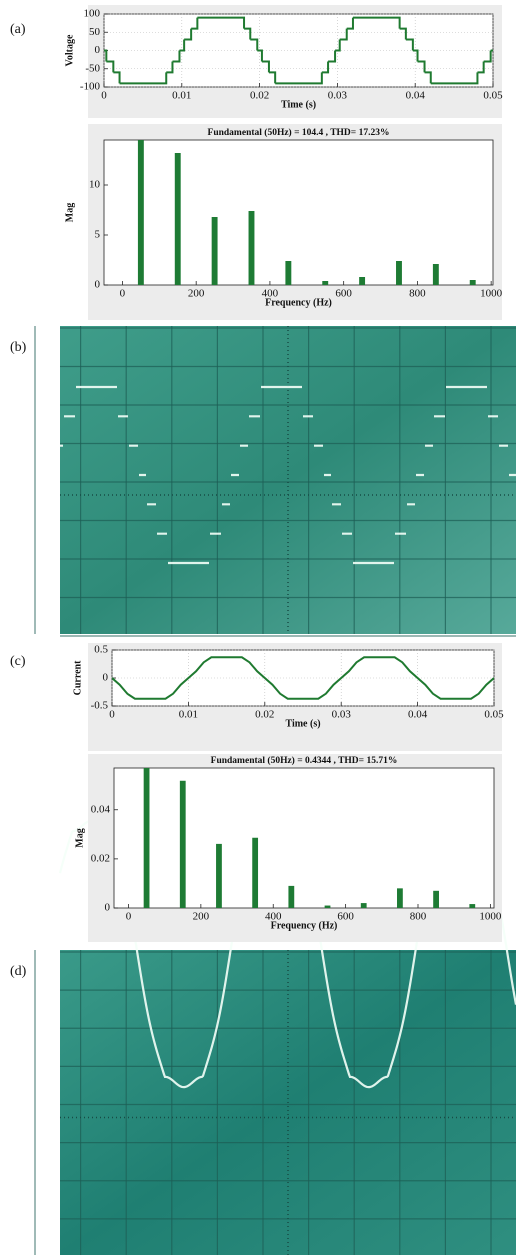 This screenshot has height=1255, width=516. What do you see at coordinates (101, 809) in the screenshot?
I see `y-tick-label: 0.04` at bounding box center [101, 809].